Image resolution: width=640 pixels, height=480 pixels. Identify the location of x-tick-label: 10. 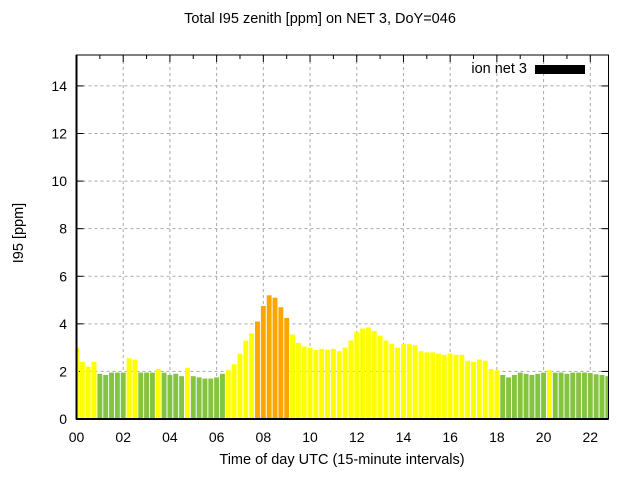
(310, 437).